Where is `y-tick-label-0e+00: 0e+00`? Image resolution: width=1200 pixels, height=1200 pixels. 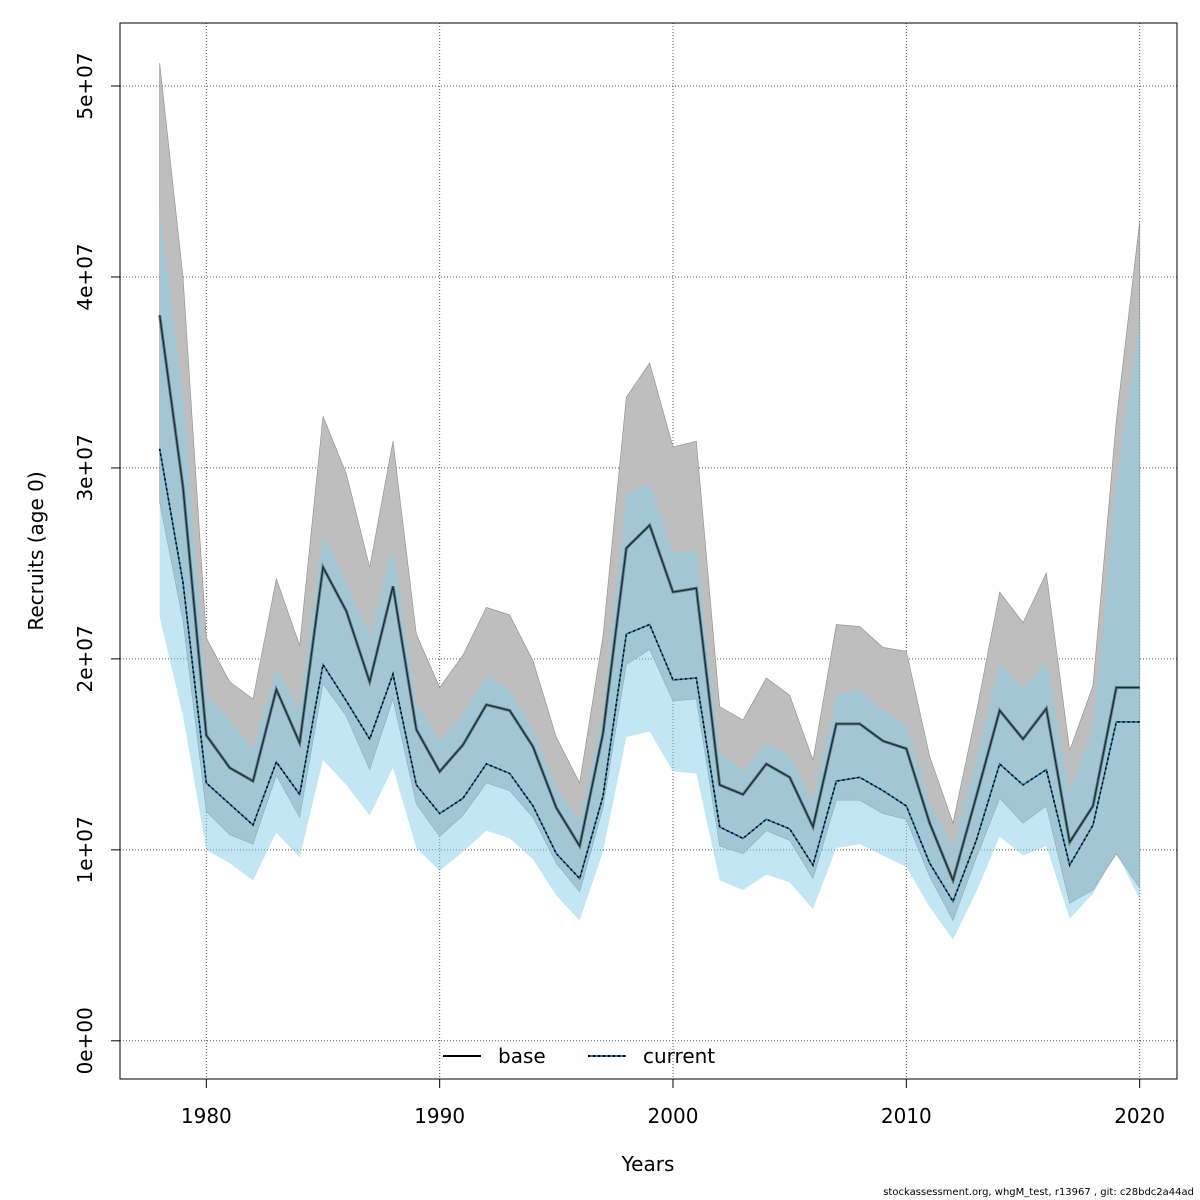 y-tick-label-0e+00: 0e+00 is located at coordinates (85, 1040).